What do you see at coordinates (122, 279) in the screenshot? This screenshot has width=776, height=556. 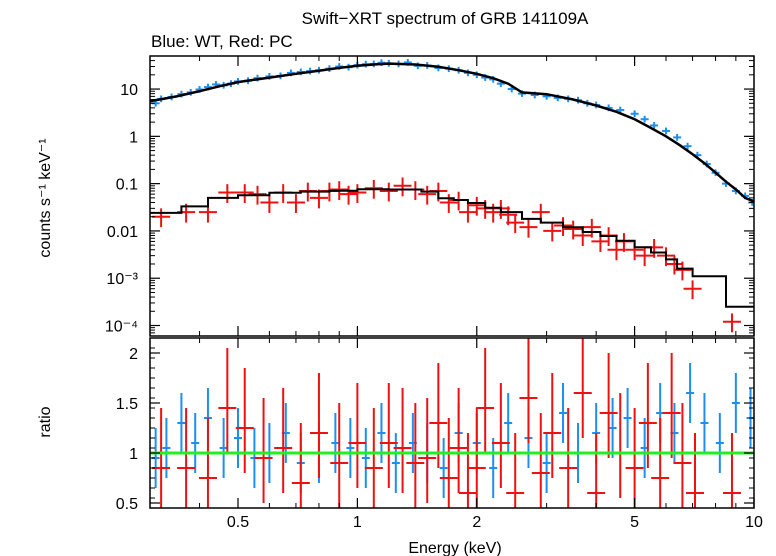 I see `y-tick-label: 10⁻³` at bounding box center [122, 279].